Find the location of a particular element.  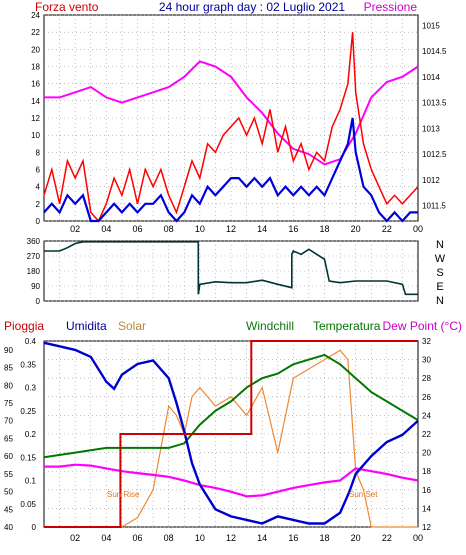

direction-tick-label: 90 is located at coordinates (35, 286).